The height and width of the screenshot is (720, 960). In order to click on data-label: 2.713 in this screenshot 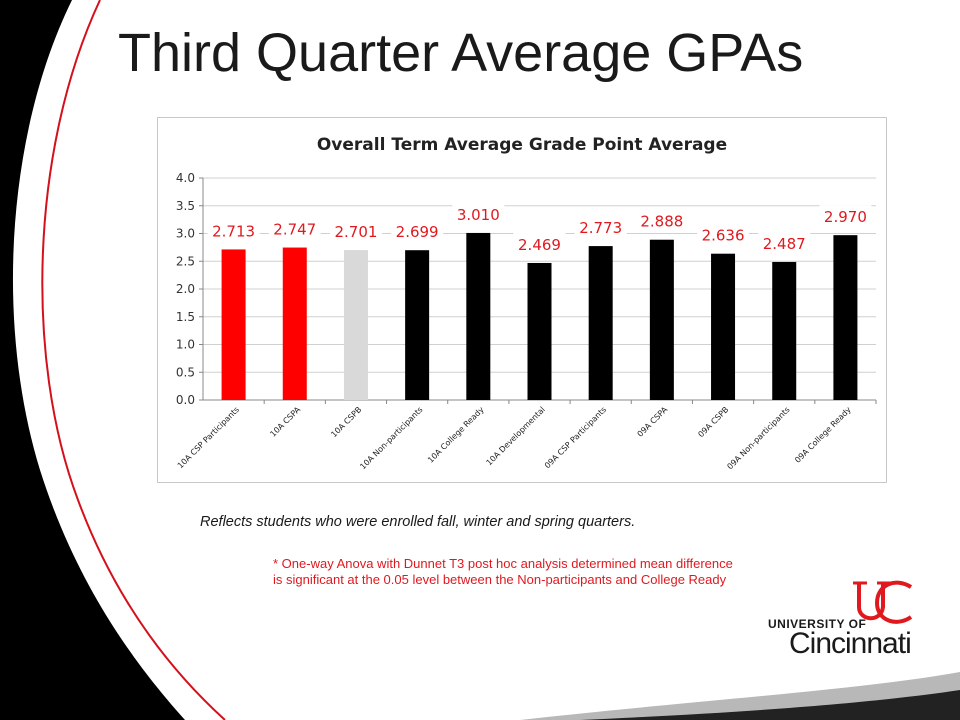, I will do `click(233, 231)`.